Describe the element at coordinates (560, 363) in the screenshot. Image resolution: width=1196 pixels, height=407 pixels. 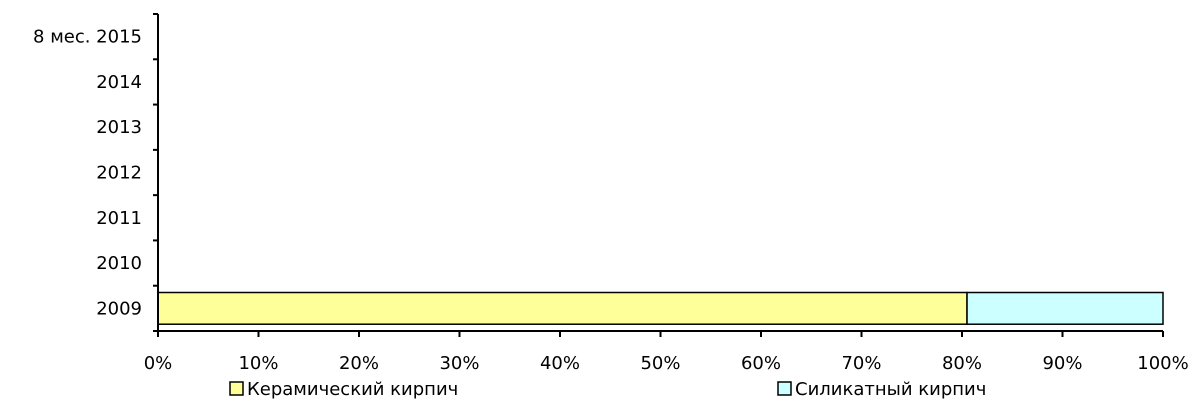
I see `x-tick-label: 40%` at that location.